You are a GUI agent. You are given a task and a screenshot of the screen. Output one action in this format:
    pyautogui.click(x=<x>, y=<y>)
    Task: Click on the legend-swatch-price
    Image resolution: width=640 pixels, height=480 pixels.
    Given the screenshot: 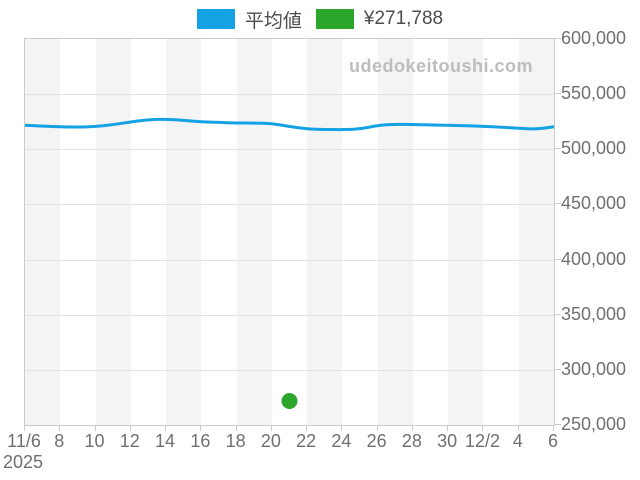 What is the action you would take?
    pyautogui.click(x=334, y=19)
    